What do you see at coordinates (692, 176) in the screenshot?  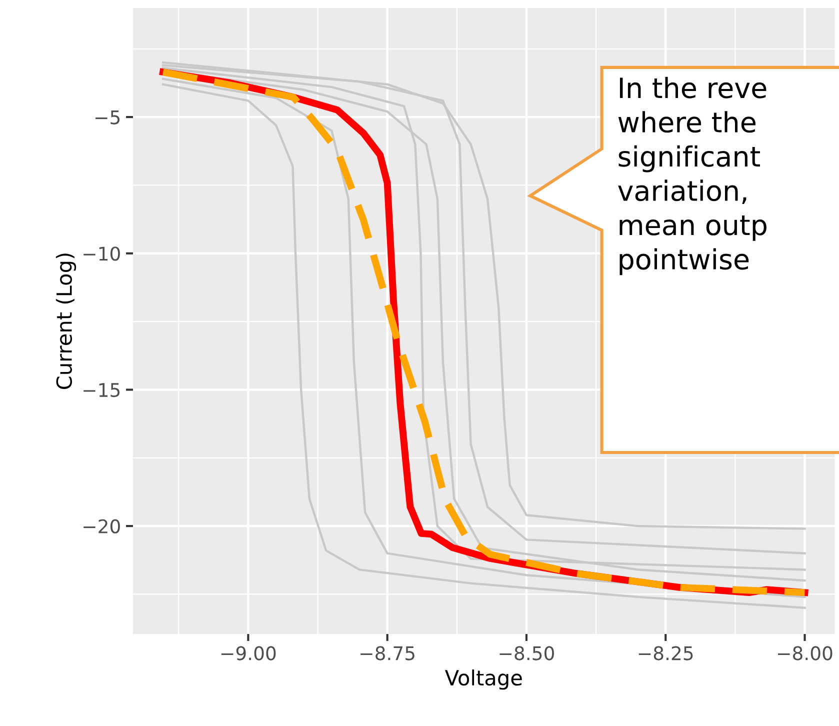 I see `annotation: In the reve where the significant variation, mean outp pointwise` at bounding box center [692, 176].